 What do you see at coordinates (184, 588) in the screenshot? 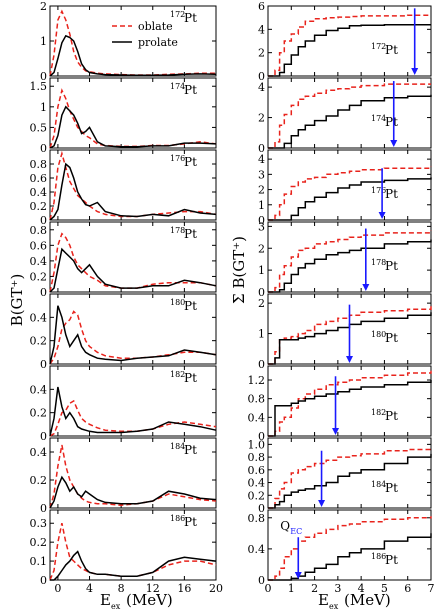
I see `x-tick-label: 16` at bounding box center [184, 588].